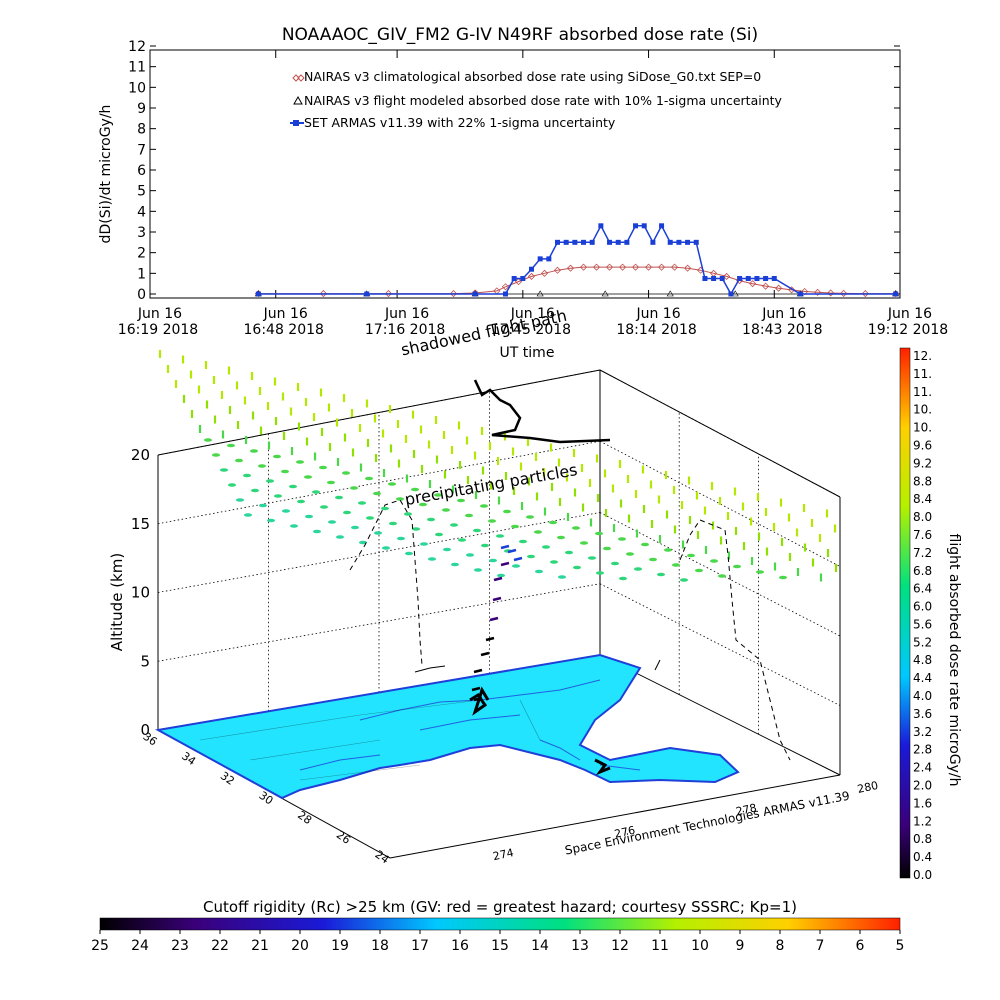  Describe the element at coordinates (500, 924) in the screenshot. I see `rigidity-colorbar-gradient` at that location.